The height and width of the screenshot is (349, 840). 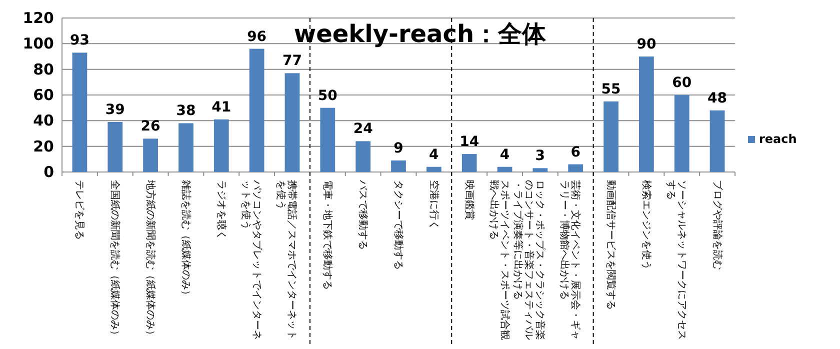 What do you see at coordinates (43, 95) in the screenshot?
I see `y-tick-label: 60` at bounding box center [43, 95].